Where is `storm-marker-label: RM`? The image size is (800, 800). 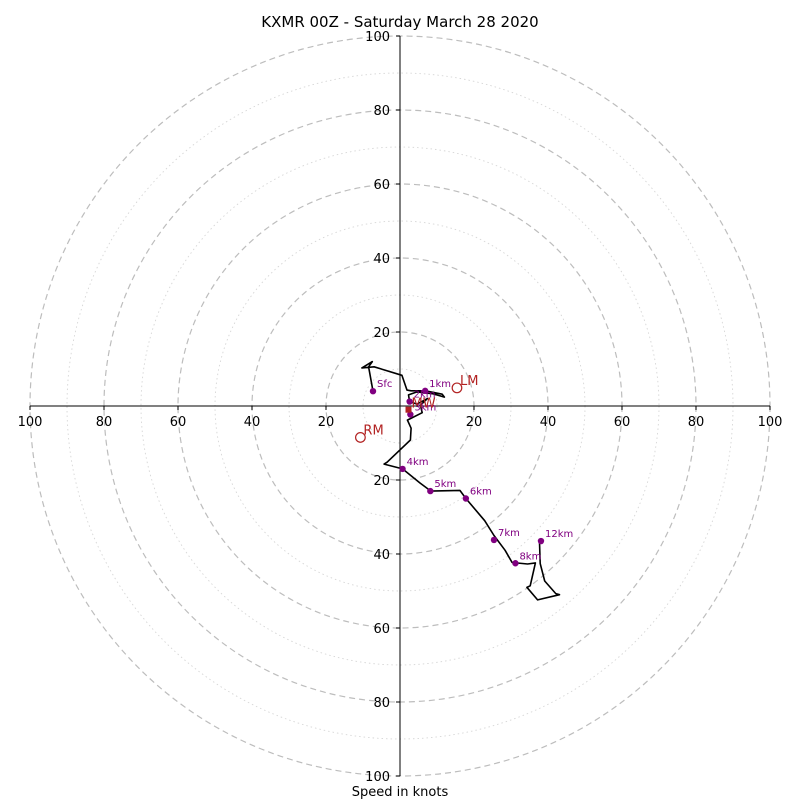
storm-marker-label: RM is located at coordinates (373, 430).